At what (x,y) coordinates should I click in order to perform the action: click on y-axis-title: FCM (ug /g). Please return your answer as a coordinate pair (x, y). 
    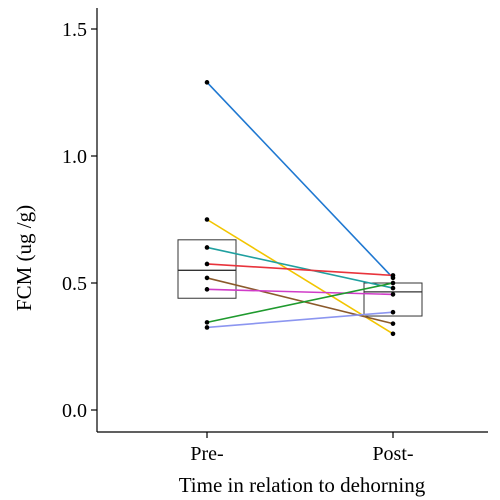
    Looking at the image, I should click on (24, 258).